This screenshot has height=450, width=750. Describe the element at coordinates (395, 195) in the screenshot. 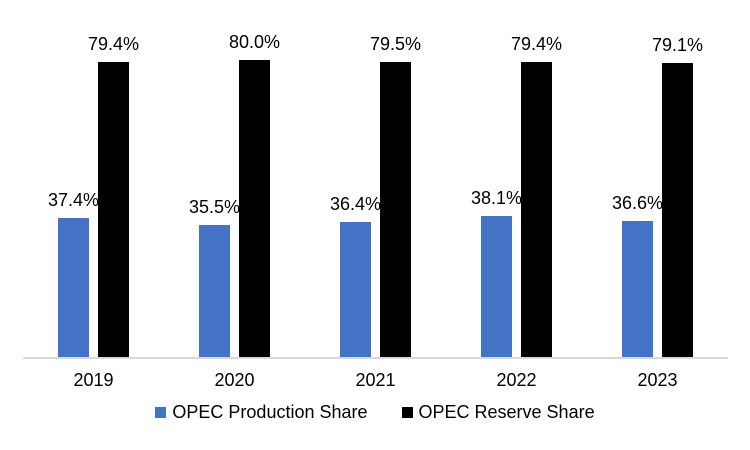

I see `bar-reserve-2021: 79.5%` at that location.